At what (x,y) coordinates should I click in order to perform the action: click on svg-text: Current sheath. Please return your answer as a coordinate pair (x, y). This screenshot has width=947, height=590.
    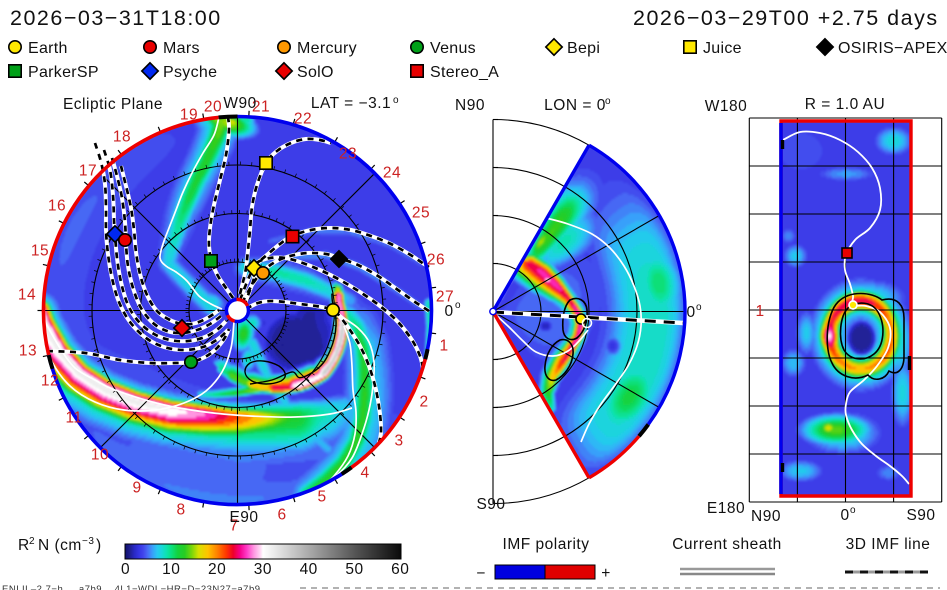
    Looking at the image, I should click on (727, 544).